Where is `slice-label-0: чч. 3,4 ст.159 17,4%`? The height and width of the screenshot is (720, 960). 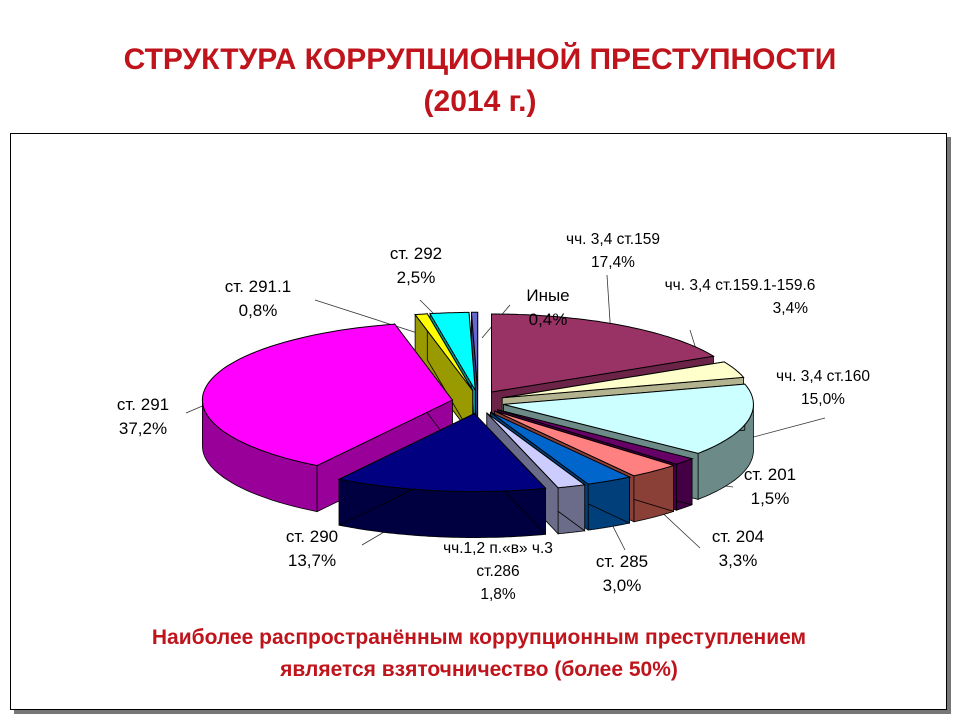
slice-label-0: чч. 3,4 ст.159 17,4% is located at coordinates (613, 251).